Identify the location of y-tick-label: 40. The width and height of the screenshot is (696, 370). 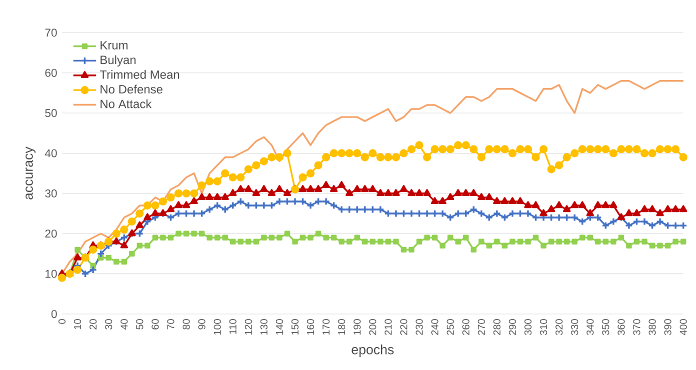
(50, 153).